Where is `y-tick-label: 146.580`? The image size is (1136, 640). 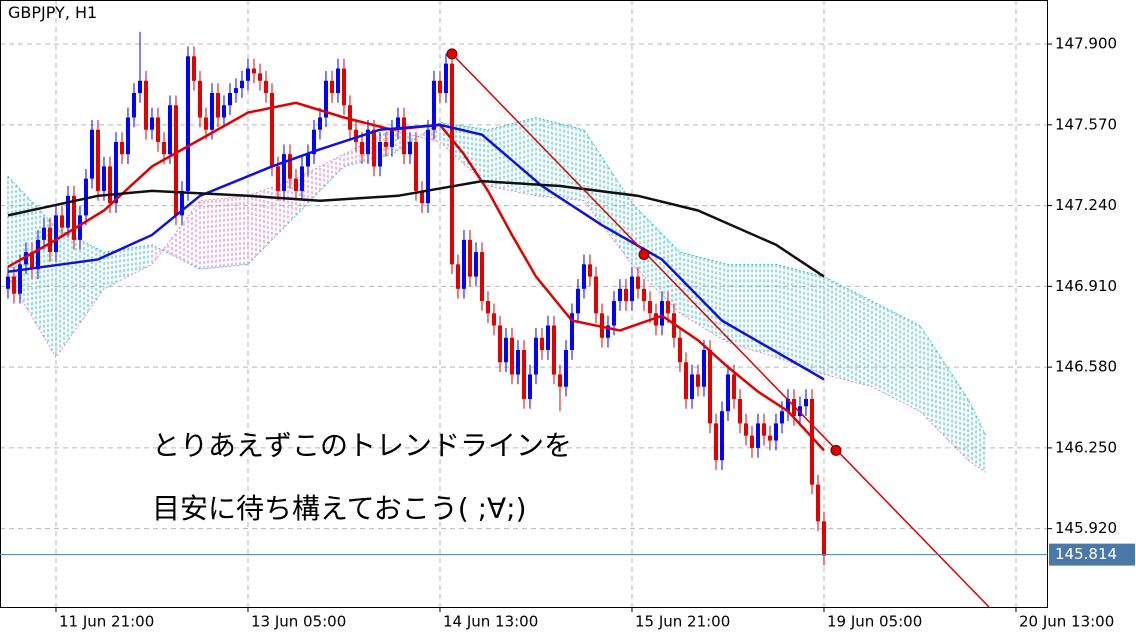
y-tick-label: 146.580 is located at coordinates (1086, 367).